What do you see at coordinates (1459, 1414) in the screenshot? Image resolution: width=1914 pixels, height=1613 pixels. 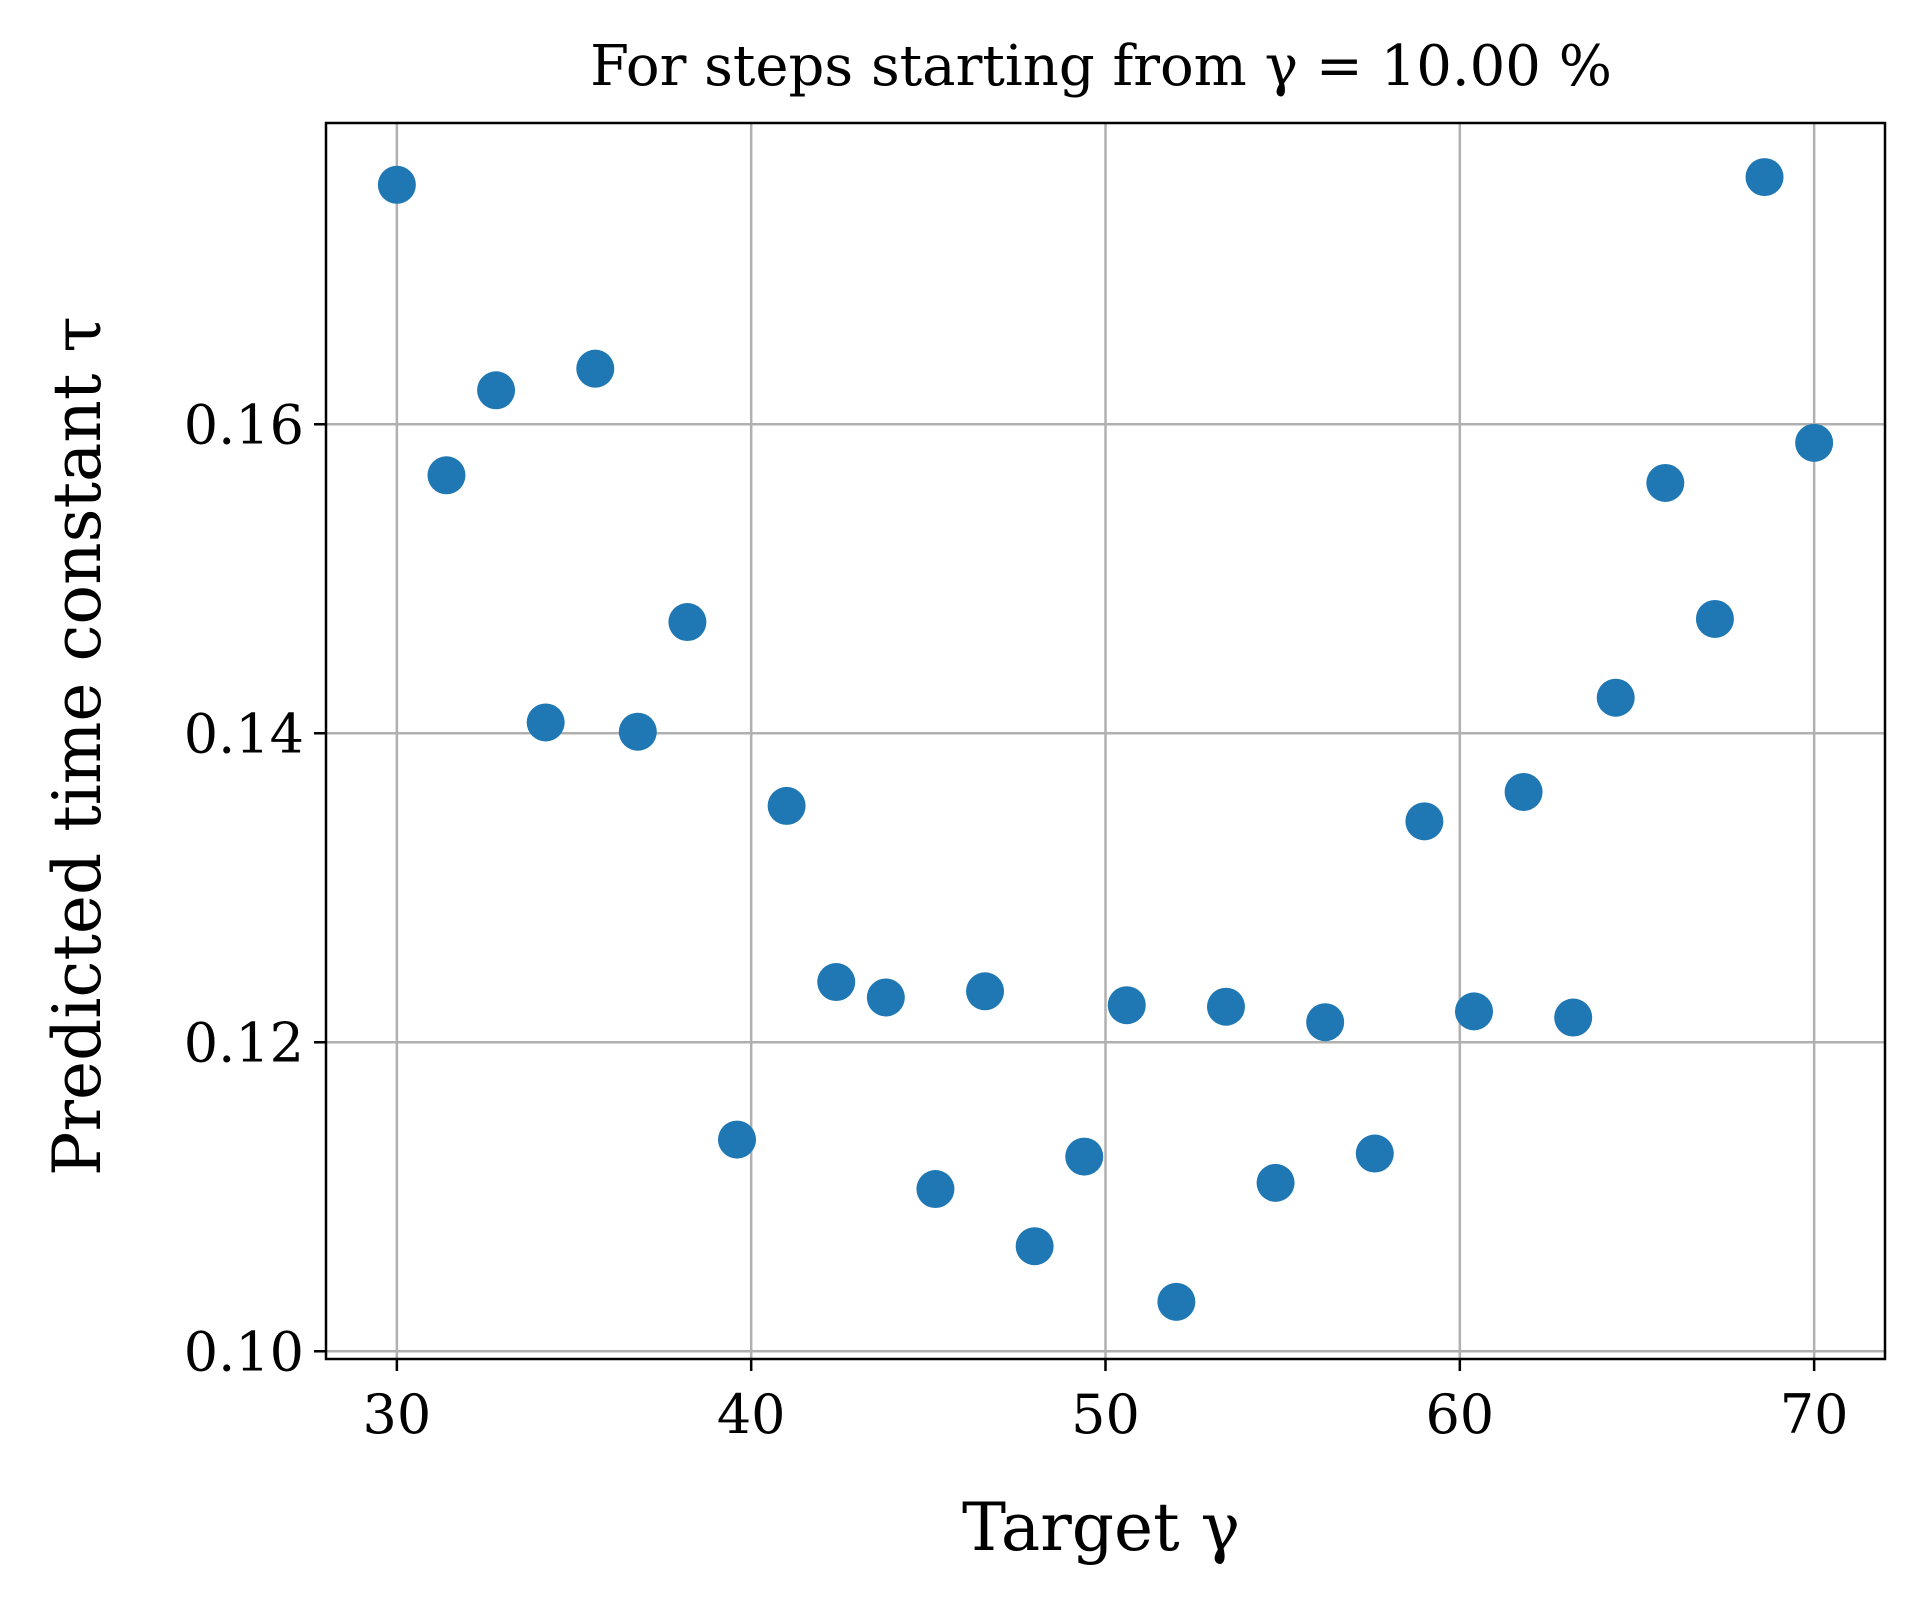 I see `x-tick-label: 60` at bounding box center [1459, 1414].